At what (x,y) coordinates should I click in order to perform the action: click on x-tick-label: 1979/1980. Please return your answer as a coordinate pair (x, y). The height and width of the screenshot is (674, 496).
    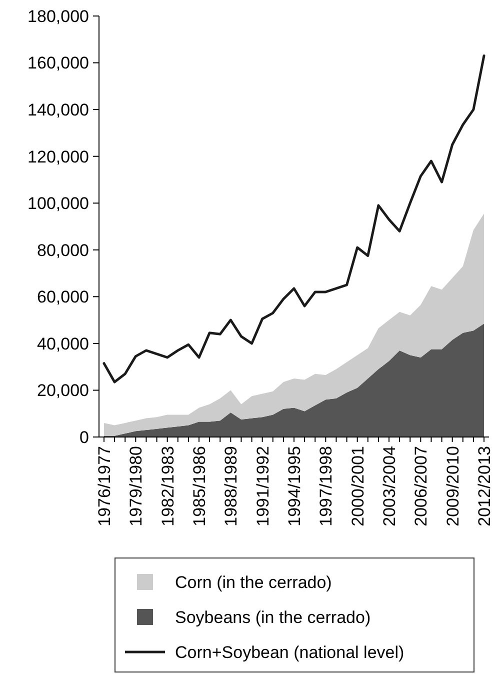
    Looking at the image, I should click on (136, 486).